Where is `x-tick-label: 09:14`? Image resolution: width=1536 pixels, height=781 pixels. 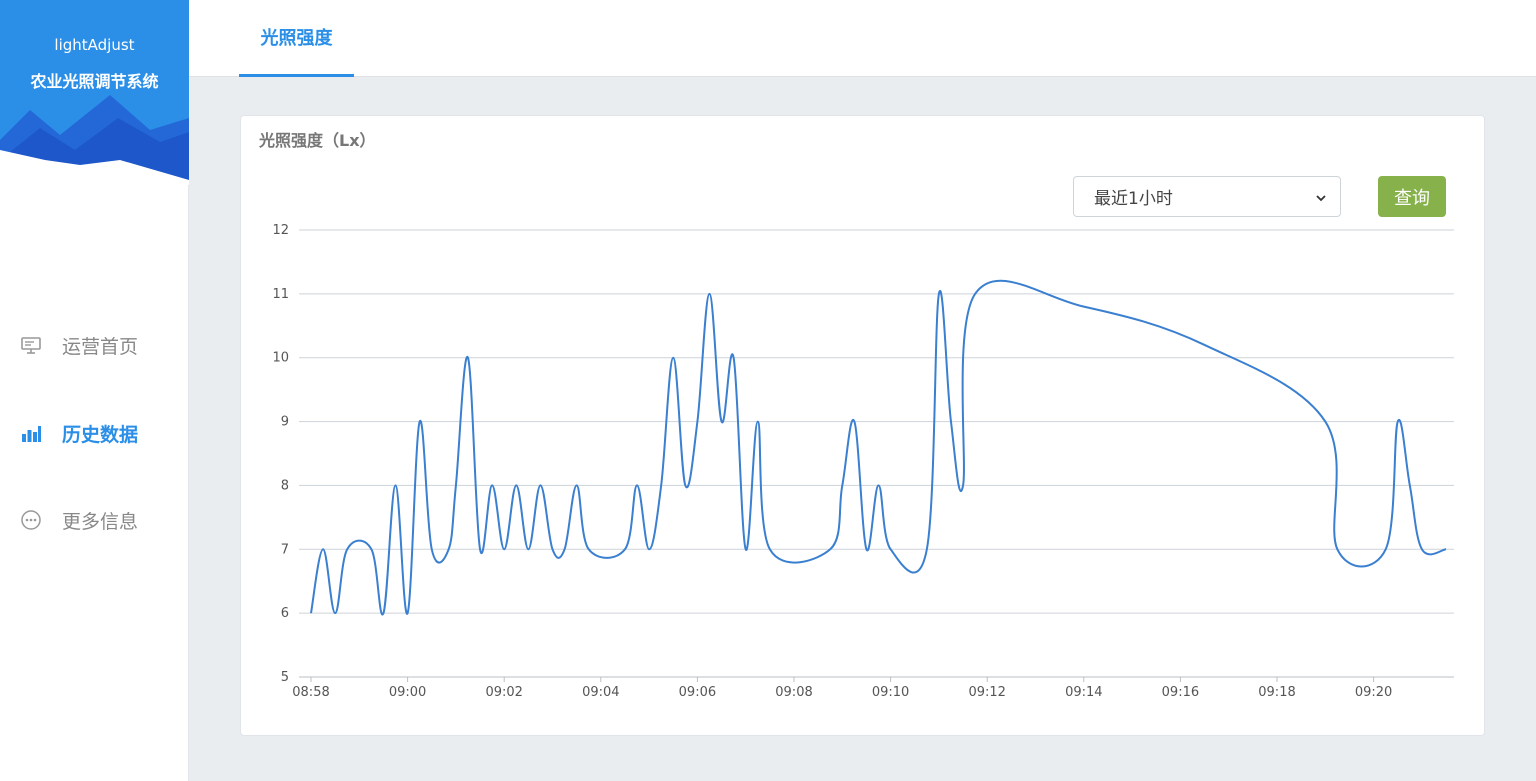
x-tick-label: 09:14 is located at coordinates (1083, 692).